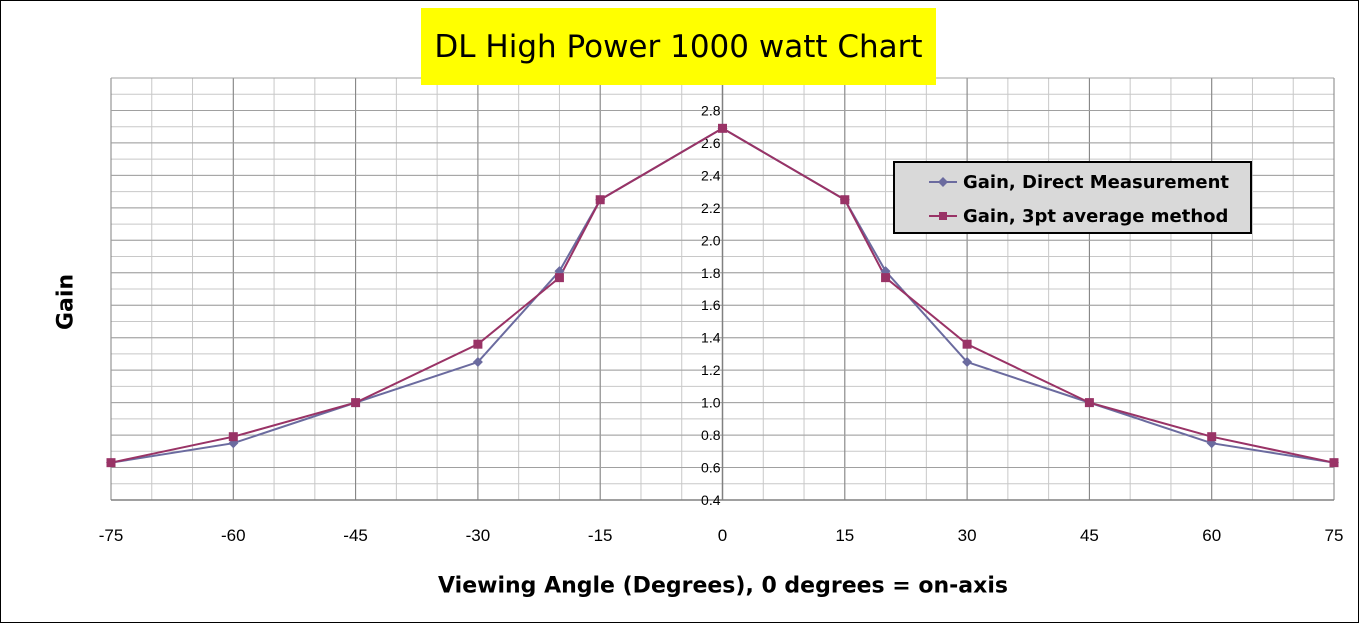 The height and width of the screenshot is (623, 1359). Describe the element at coordinates (711, 240) in the screenshot. I see `y-tick-label: 2.0` at that location.